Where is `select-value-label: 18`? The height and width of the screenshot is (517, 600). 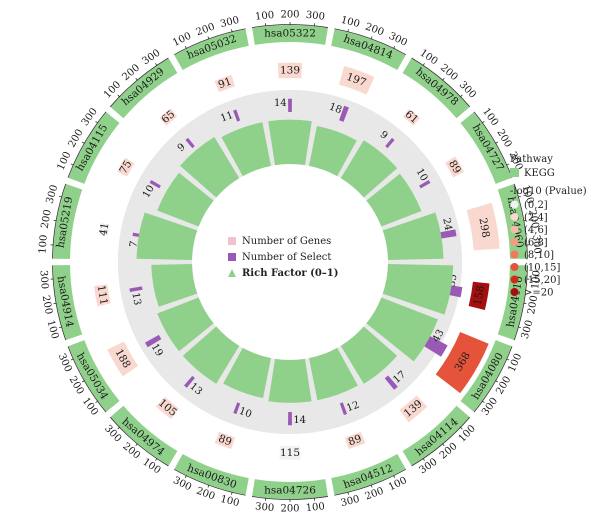 select-value-label: 18 is located at coordinates (335, 109).